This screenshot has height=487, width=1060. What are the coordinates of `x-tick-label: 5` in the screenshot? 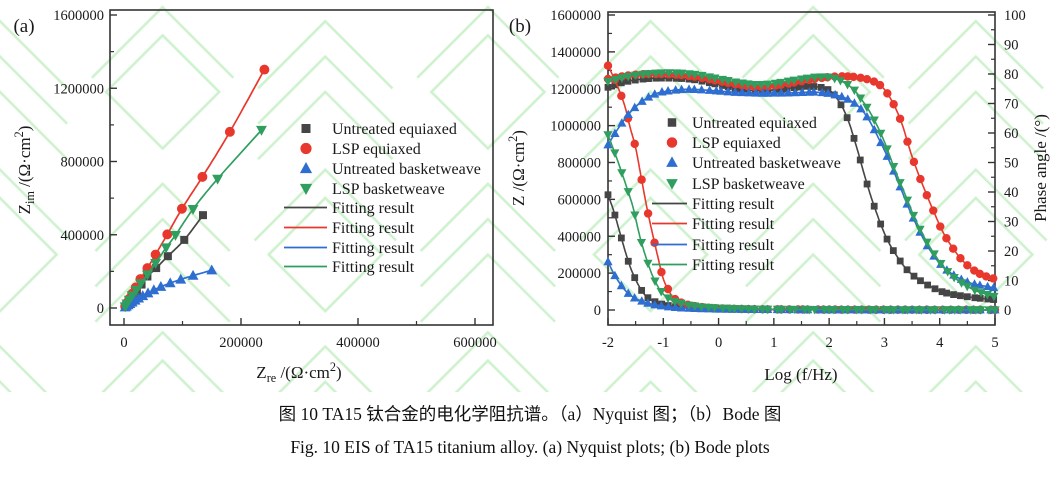 It's located at (994, 343).